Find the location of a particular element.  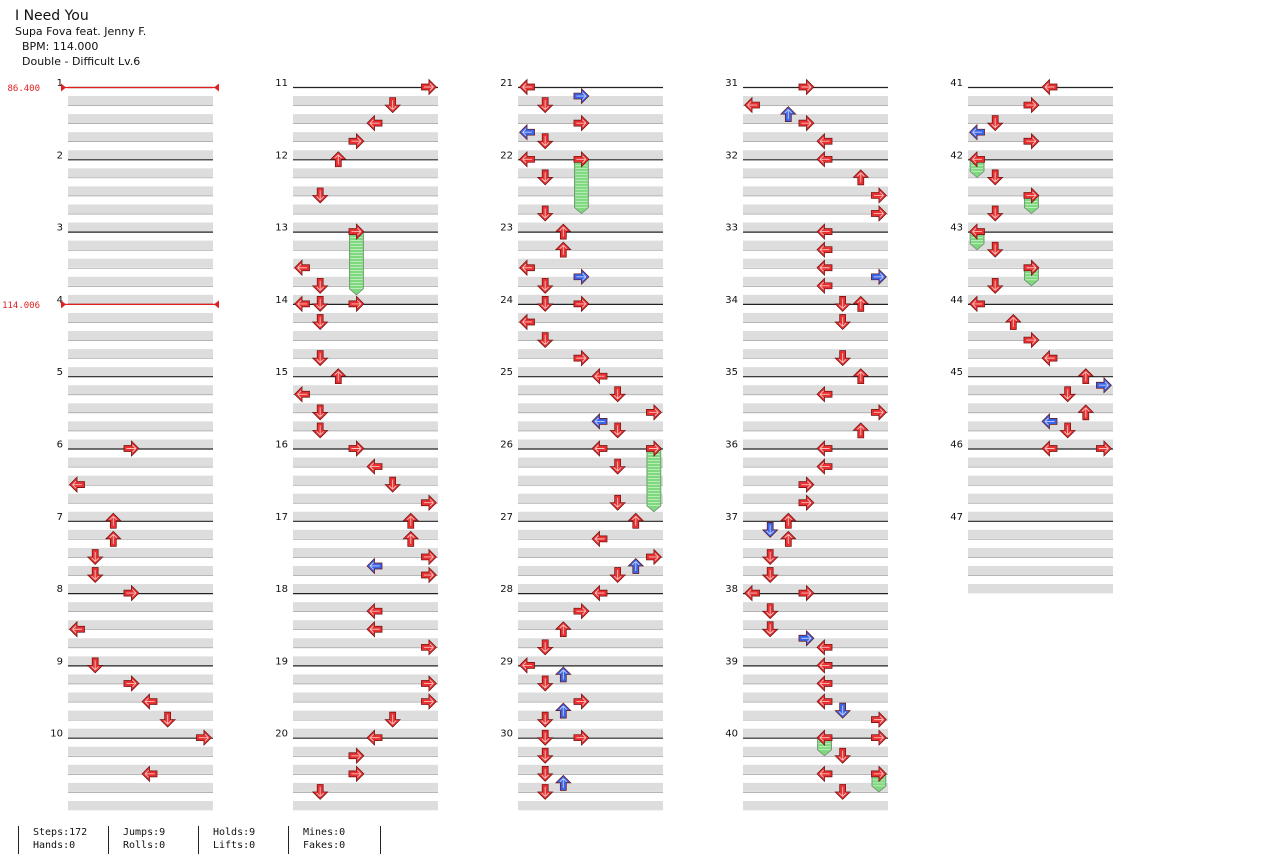

measure-number: 41 is located at coordinates (956, 83).